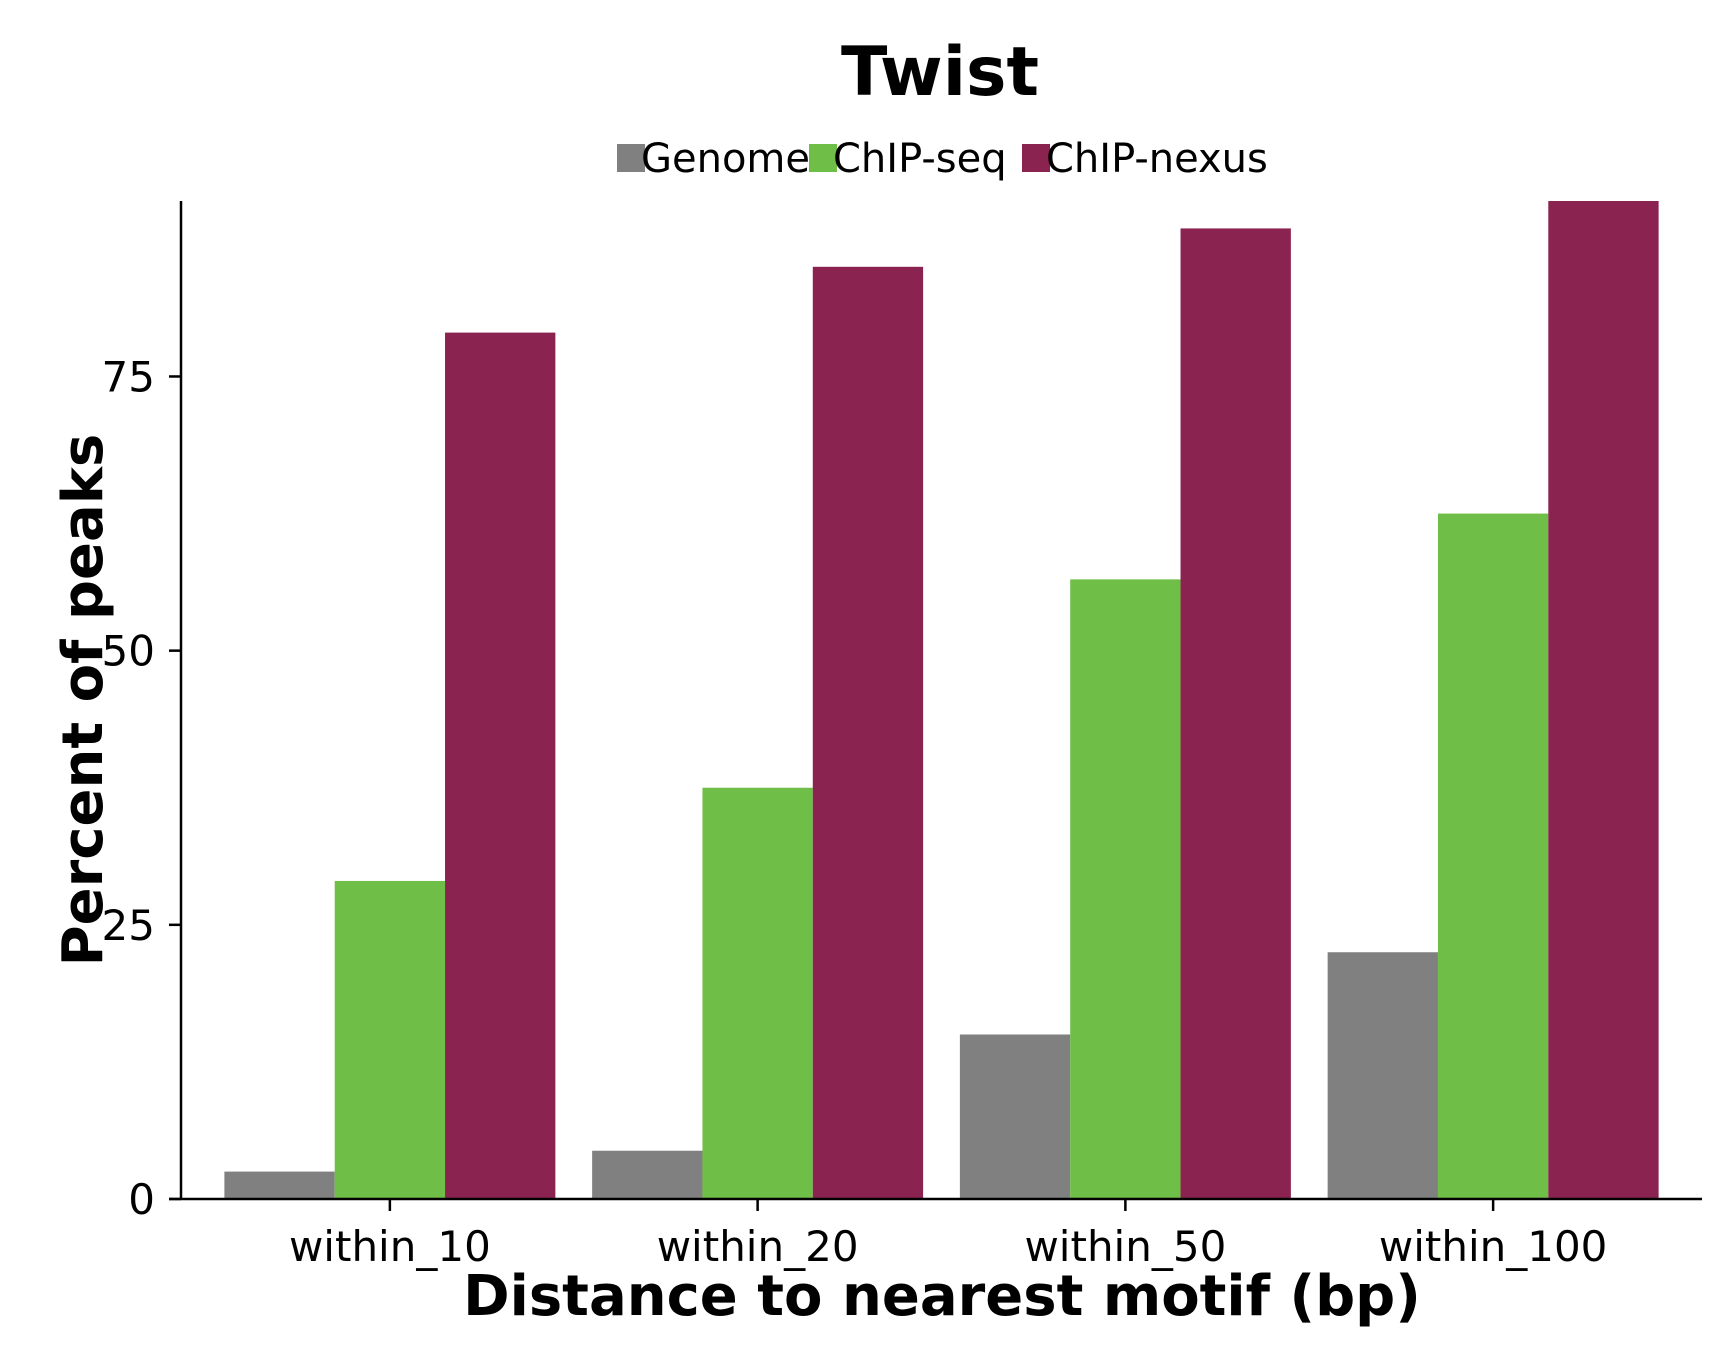 Image resolution: width=1728 pixels, height=1349 pixels. I want to click on x-tick-label: within_50, so click(1125, 1246).